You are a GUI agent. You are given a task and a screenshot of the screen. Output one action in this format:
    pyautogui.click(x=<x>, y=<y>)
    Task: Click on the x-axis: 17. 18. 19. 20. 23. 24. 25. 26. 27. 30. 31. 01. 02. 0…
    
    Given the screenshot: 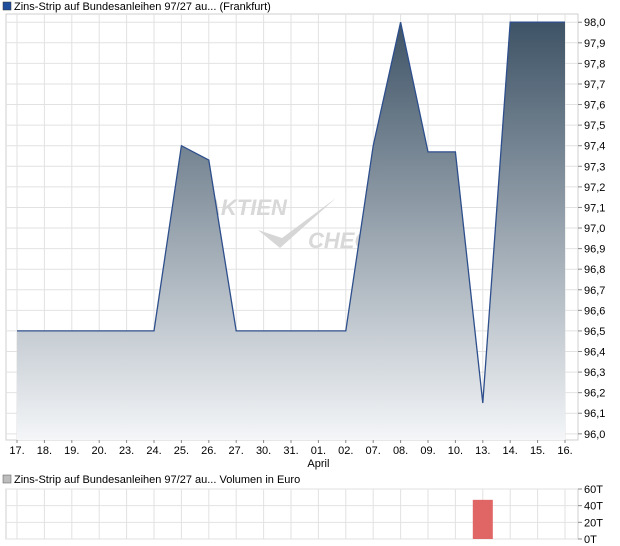 What is the action you would take?
    pyautogui.click(x=291, y=448)
    